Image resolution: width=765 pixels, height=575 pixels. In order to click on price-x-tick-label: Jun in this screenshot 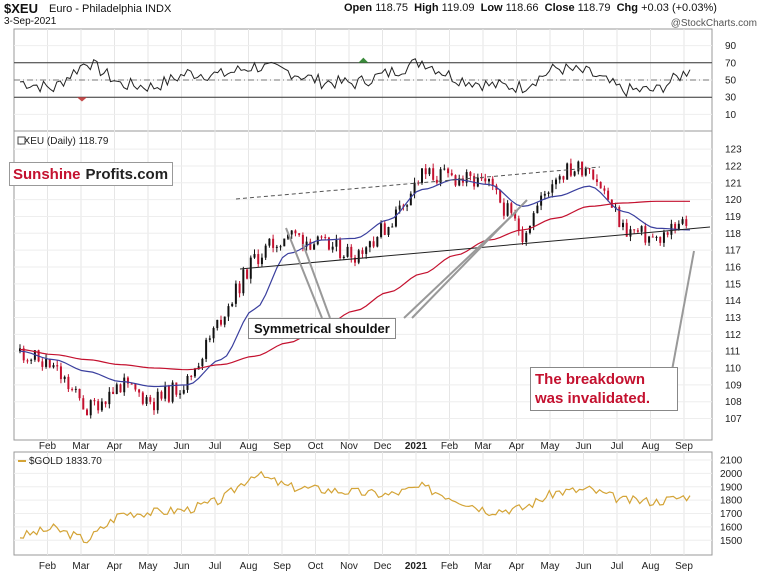, I will do `click(181, 446)`.